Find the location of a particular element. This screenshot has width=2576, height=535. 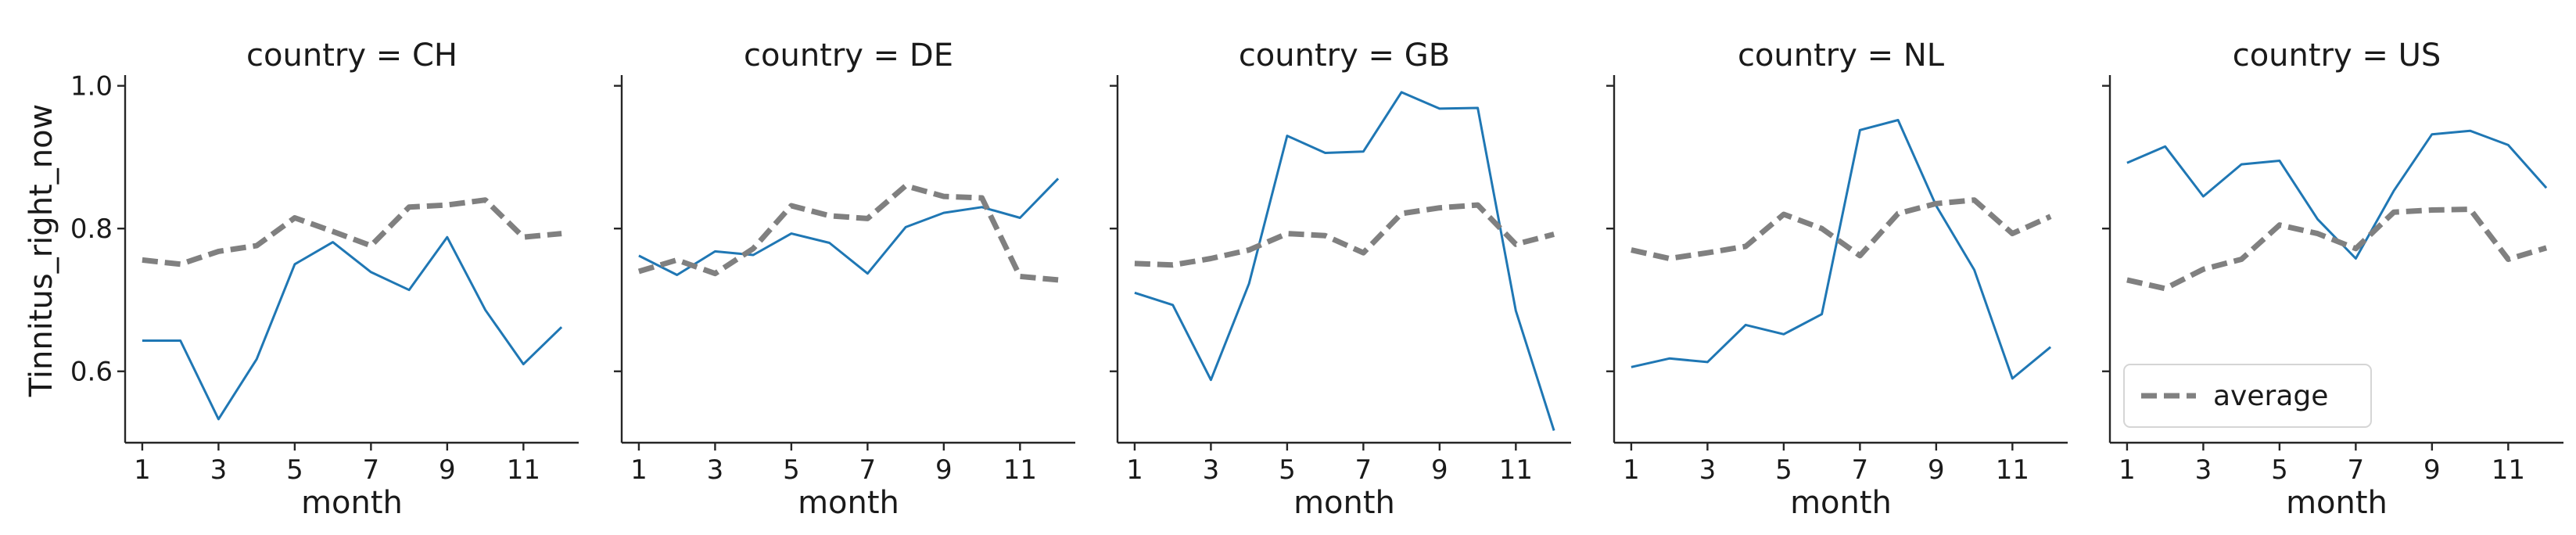

panel-title: country = NL is located at coordinates (1841, 56).